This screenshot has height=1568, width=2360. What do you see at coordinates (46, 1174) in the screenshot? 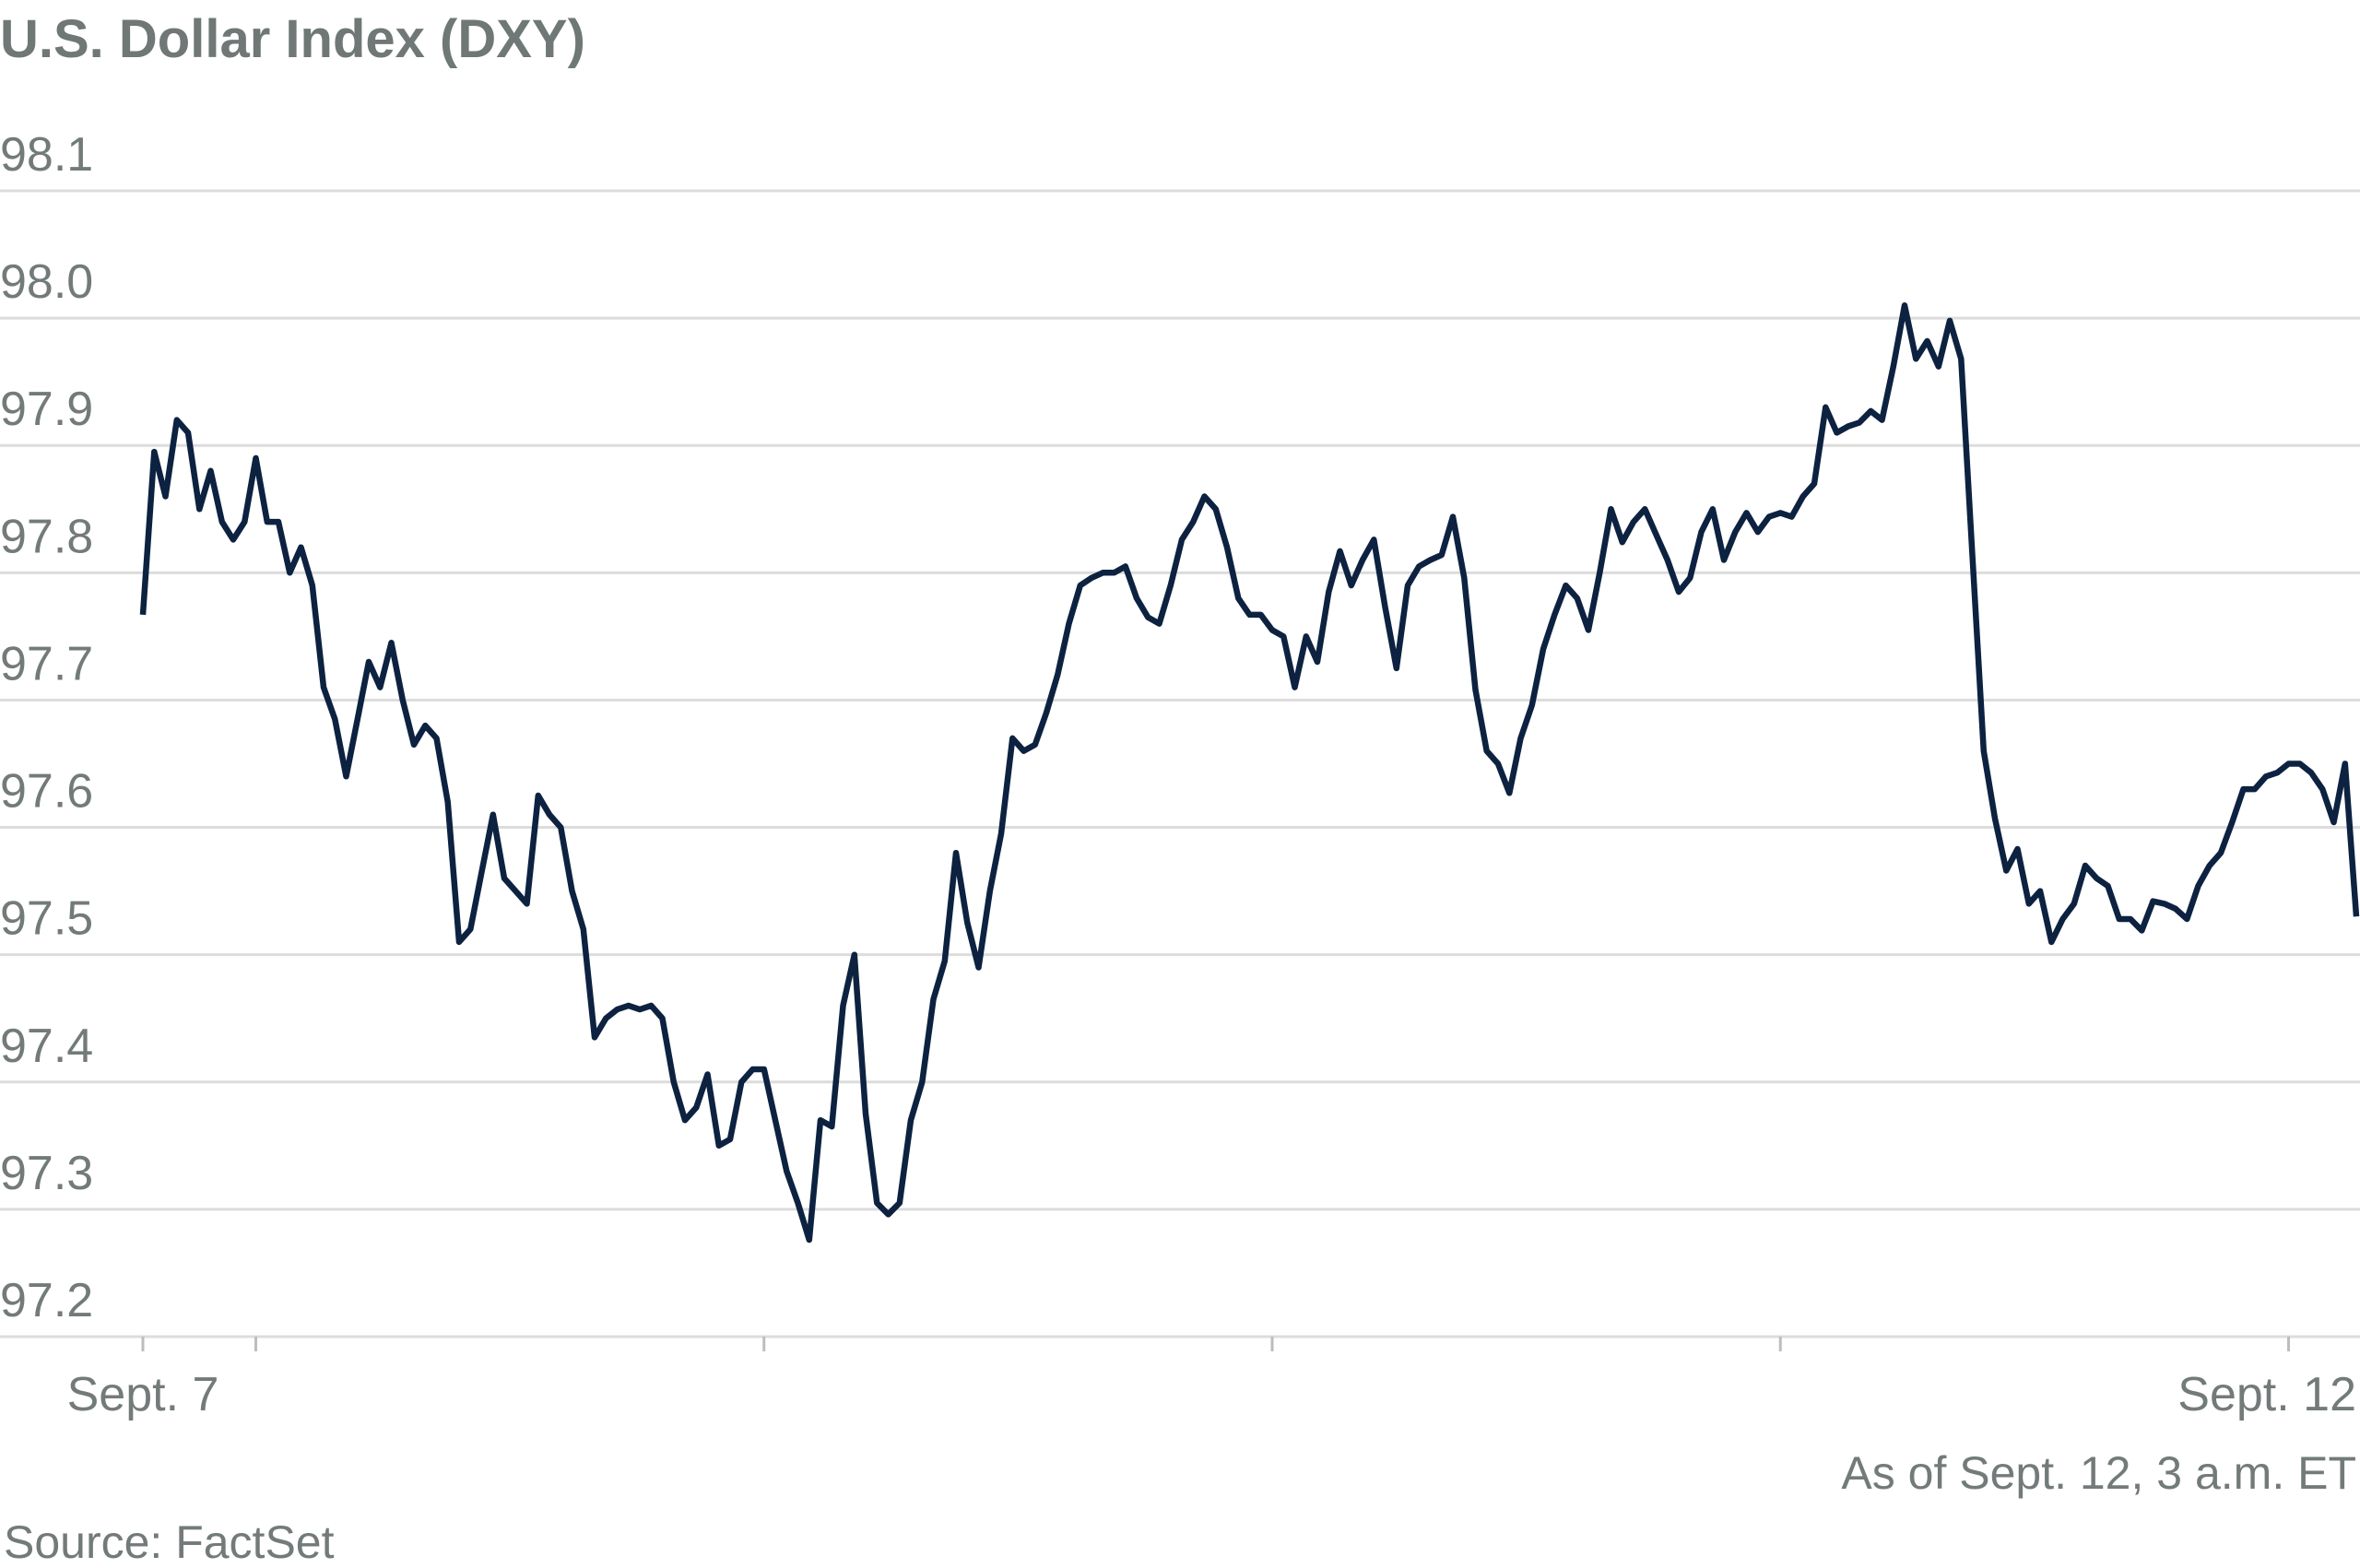
I see `y-tick-label: 97.3` at bounding box center [46, 1174].